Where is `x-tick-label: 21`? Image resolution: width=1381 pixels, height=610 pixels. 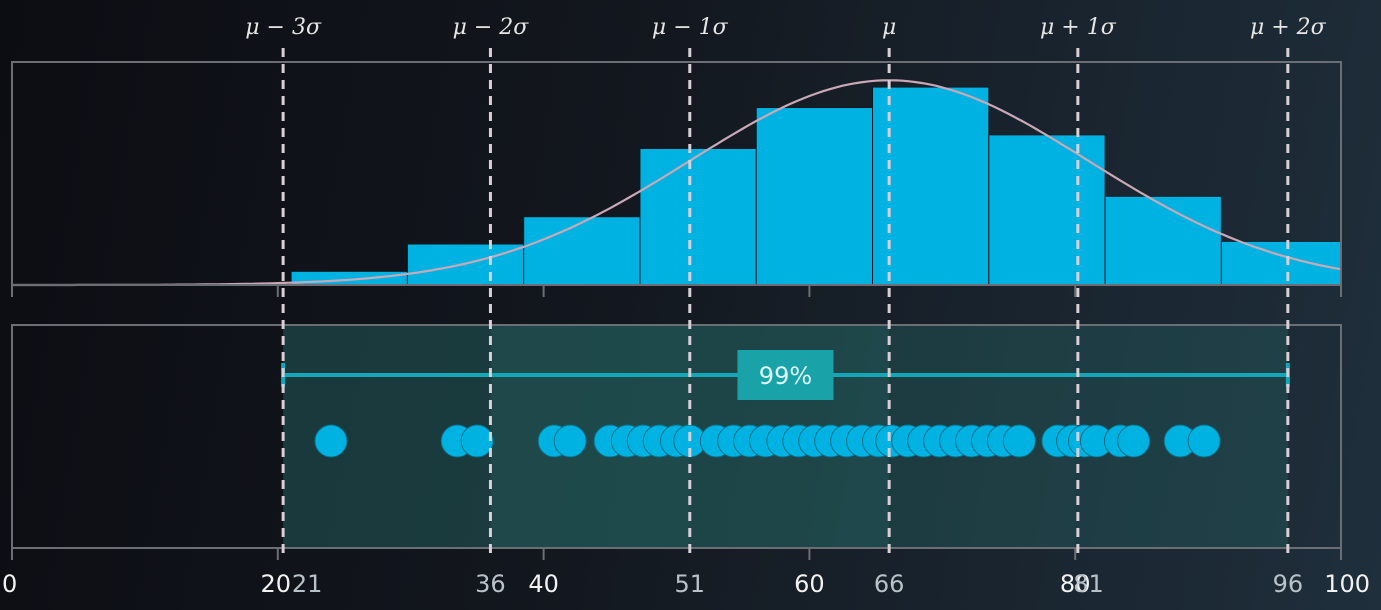 x-tick-label: 21 is located at coordinates (307, 584).